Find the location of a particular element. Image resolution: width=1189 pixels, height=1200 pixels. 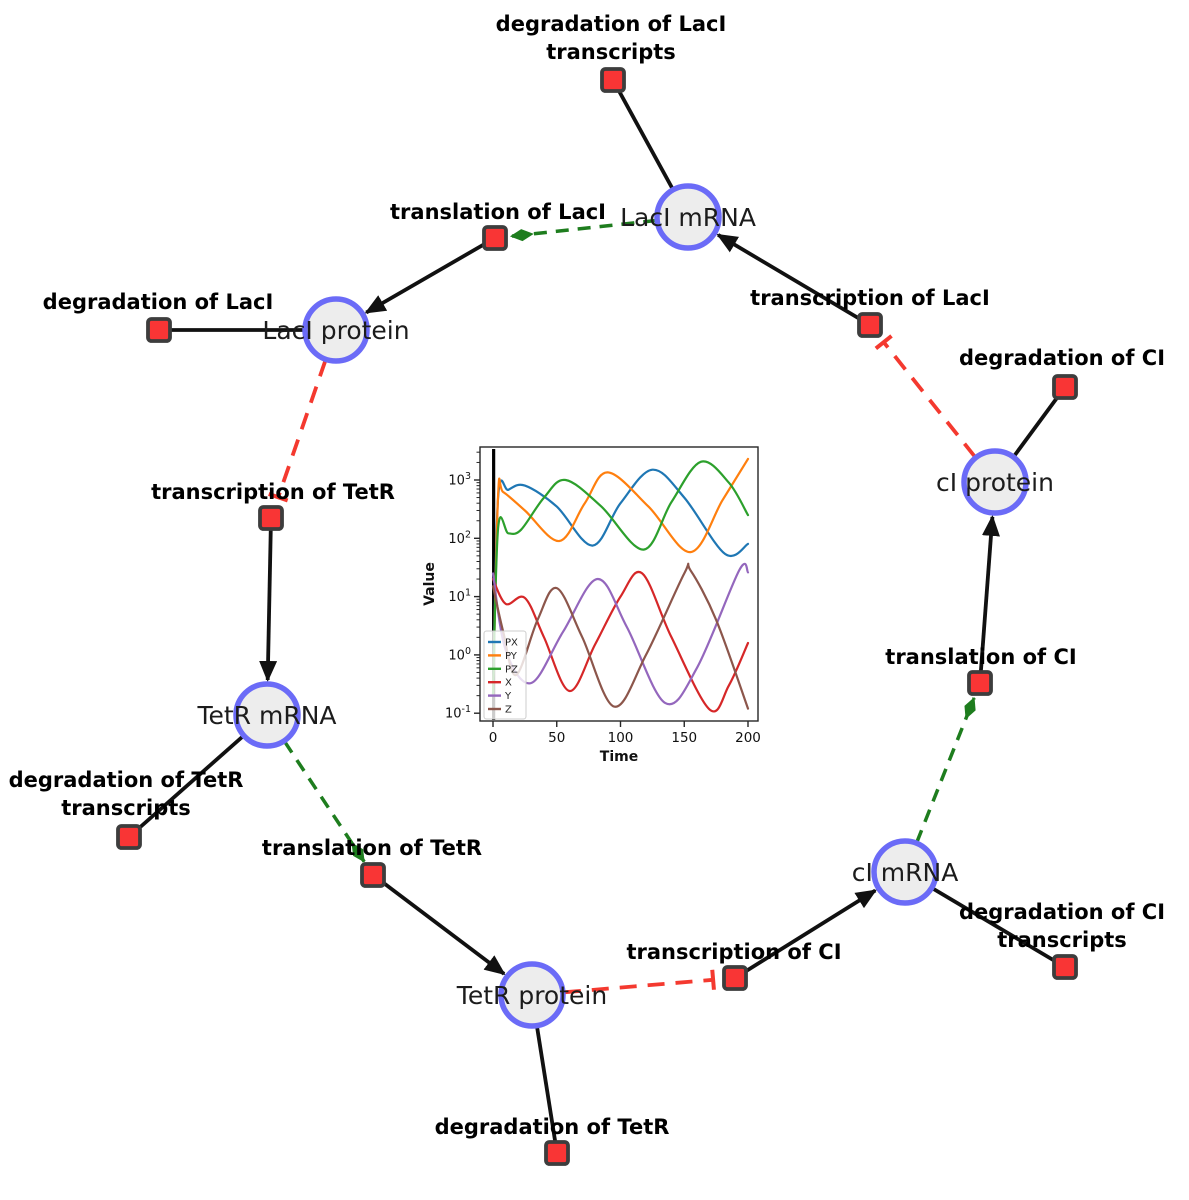

species-label-laci-protein: LacI protein is located at coordinates (335, 330).